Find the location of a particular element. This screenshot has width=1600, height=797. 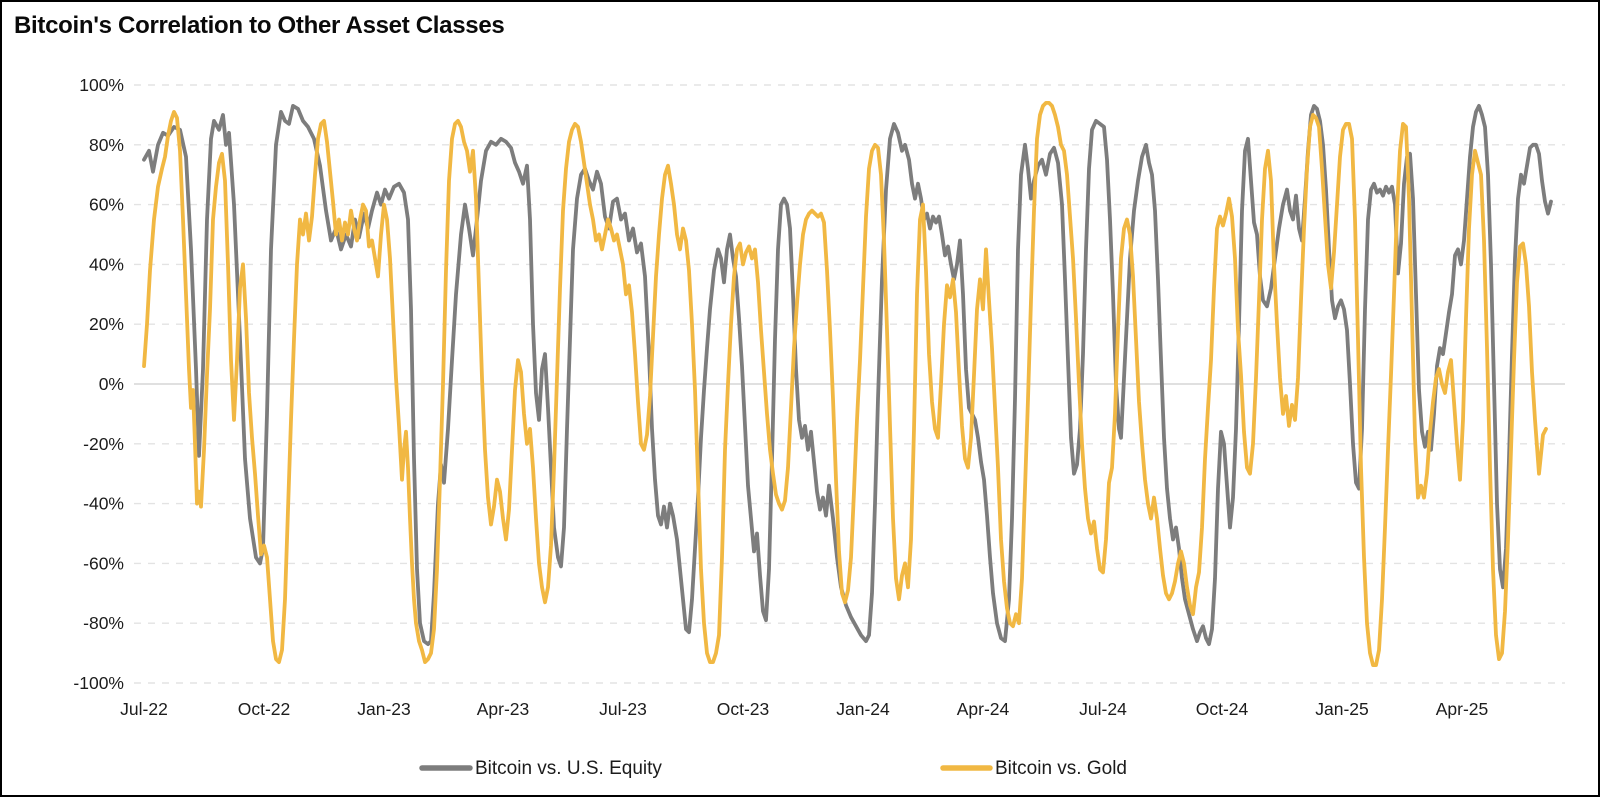

x-tick-label: Jan-25 is located at coordinates (1342, 709).